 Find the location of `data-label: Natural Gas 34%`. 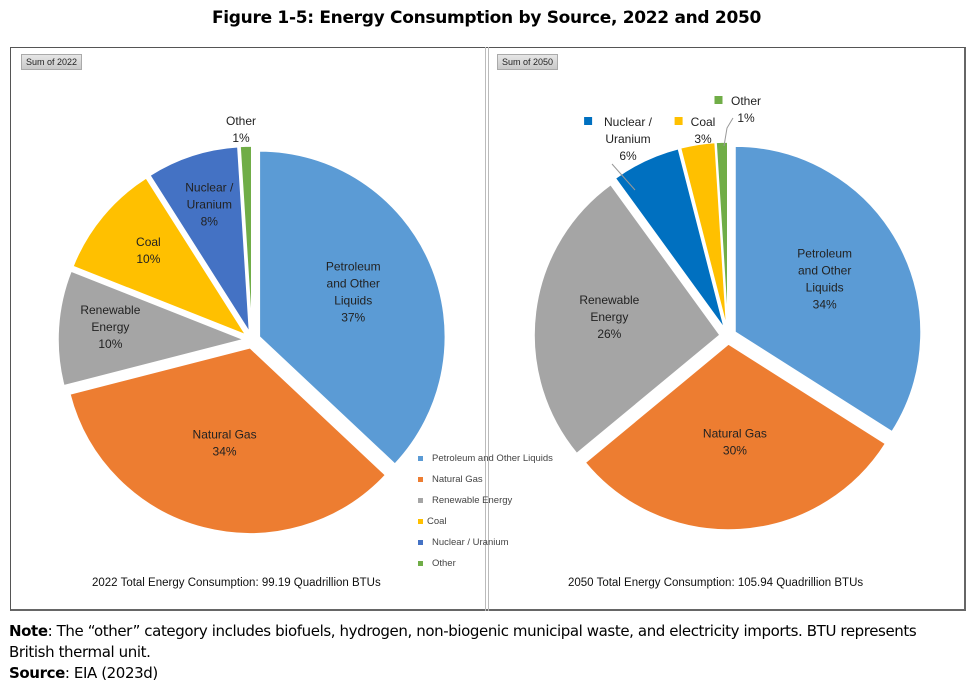

data-label: Natural Gas 34% is located at coordinates (225, 442).